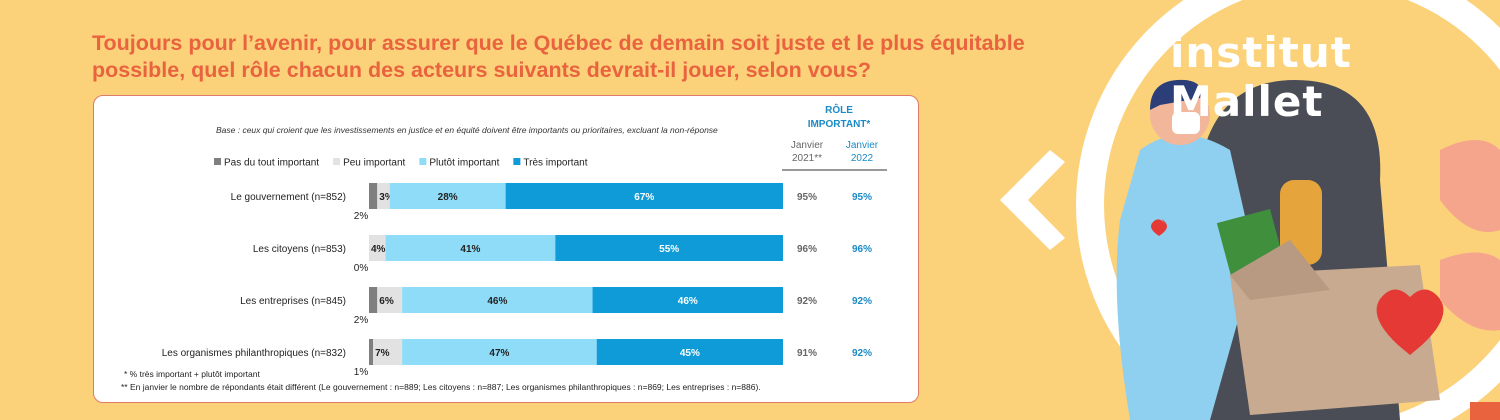 The width and height of the screenshot is (1500, 420). I want to click on category-label-3: Les organismes philanthropiques (n=832), so click(254, 353).